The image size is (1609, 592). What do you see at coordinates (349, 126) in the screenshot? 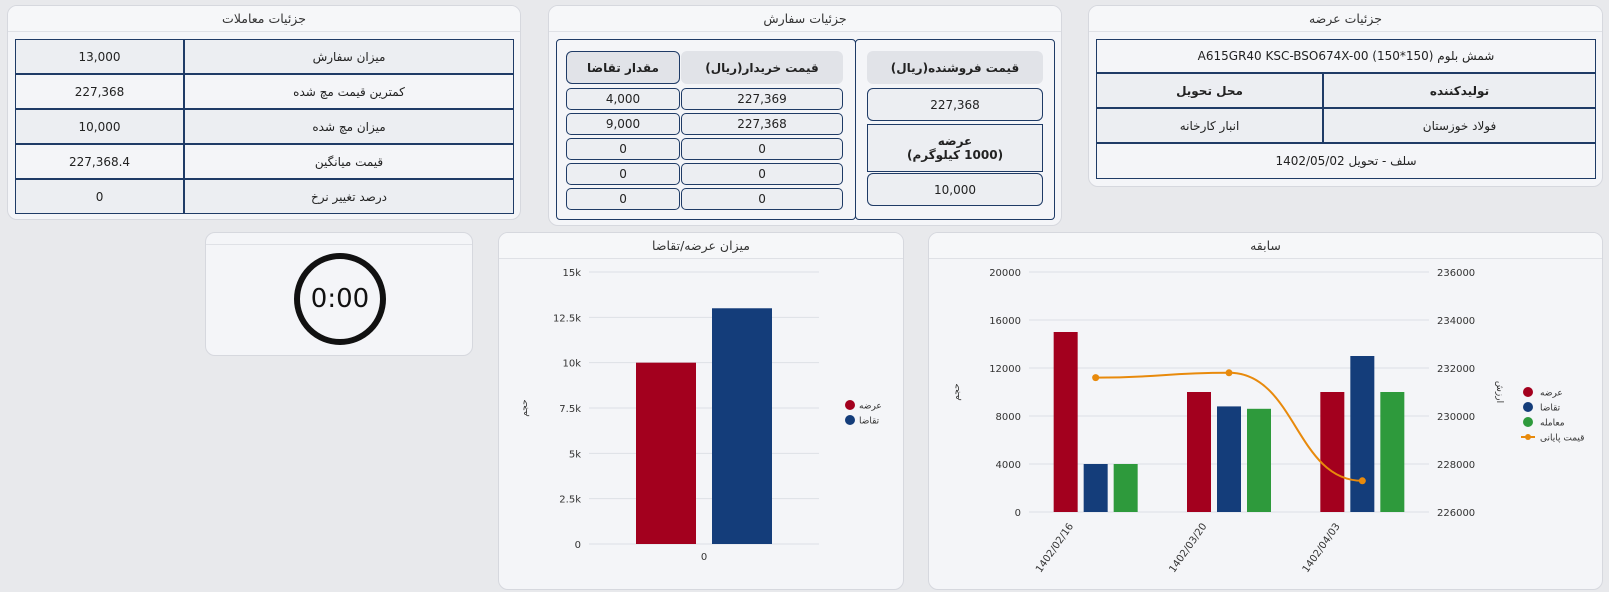
I see `trade-row-label: میزان مچ شده` at bounding box center [349, 126].